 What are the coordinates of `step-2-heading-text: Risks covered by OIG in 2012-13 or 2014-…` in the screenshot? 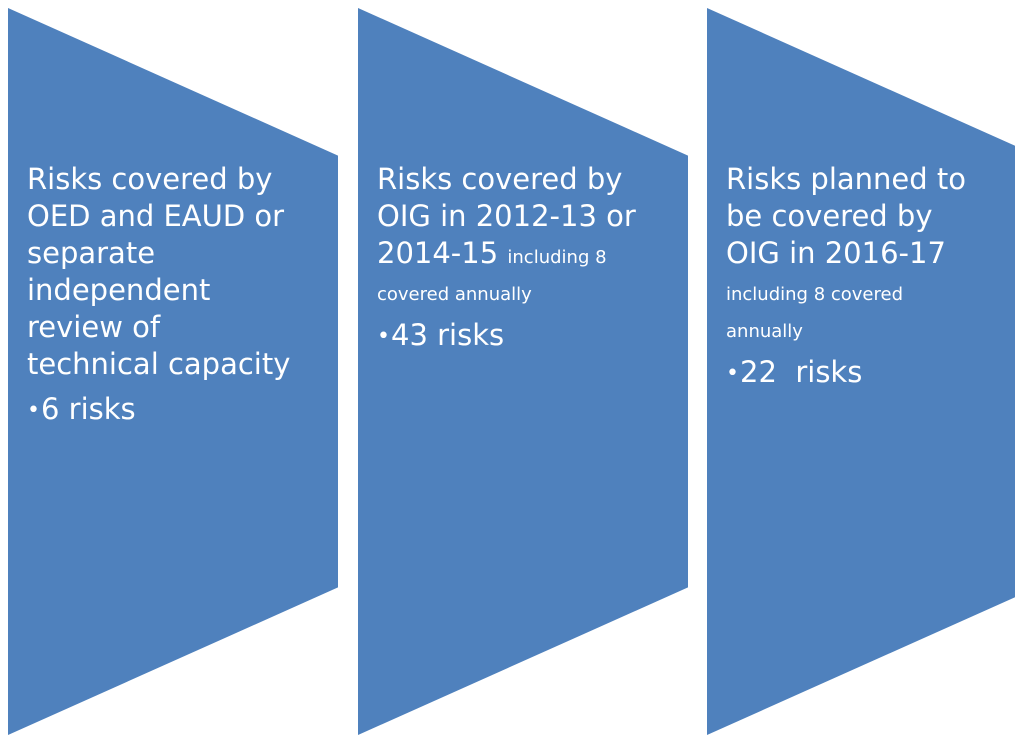 It's located at (506, 216).